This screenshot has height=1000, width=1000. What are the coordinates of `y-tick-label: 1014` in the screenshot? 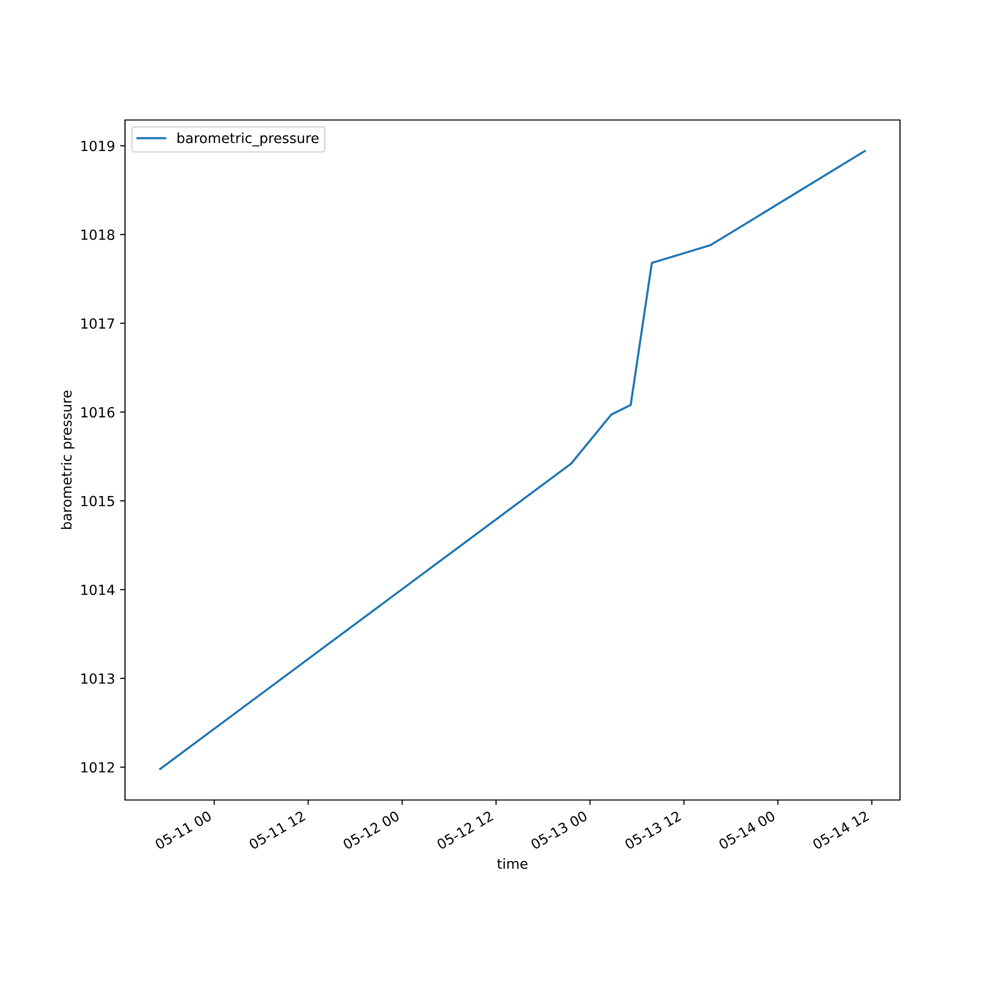 It's located at (97, 590).